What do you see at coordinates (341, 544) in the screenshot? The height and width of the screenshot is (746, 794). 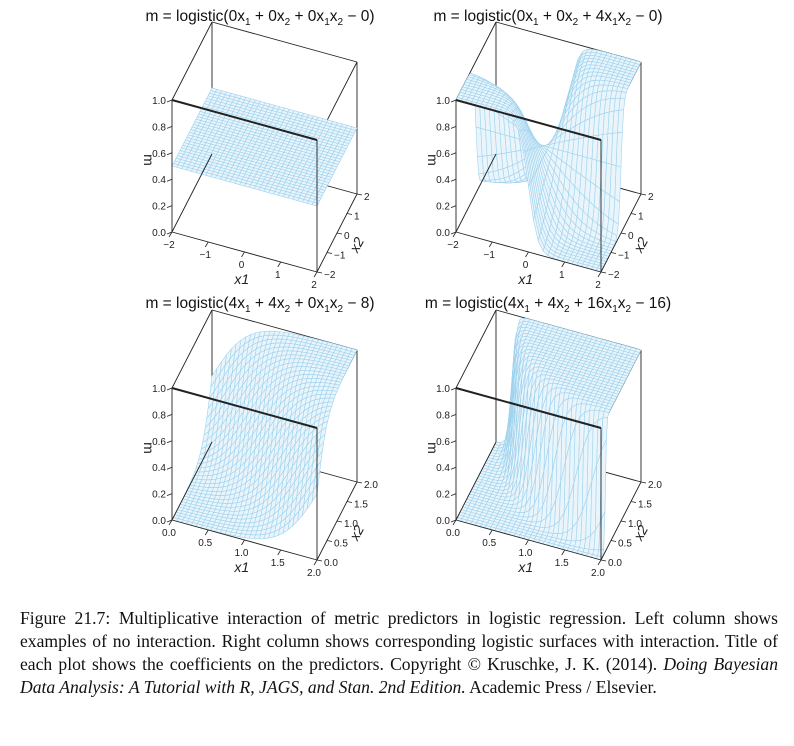 I see `y-tick-label: 0.5` at bounding box center [341, 544].